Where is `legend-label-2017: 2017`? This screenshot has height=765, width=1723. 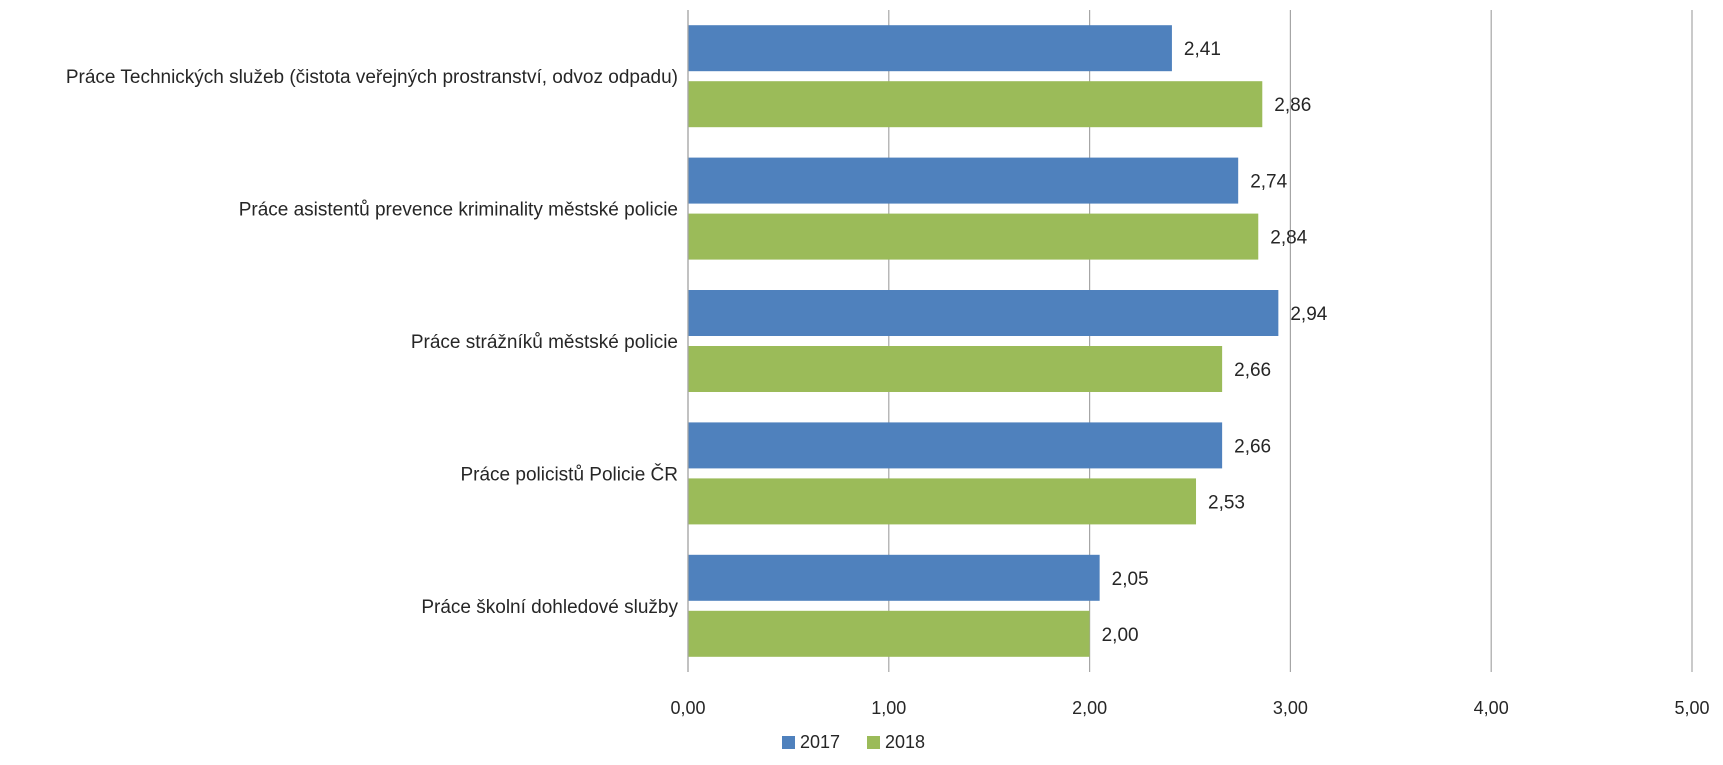
legend-label-2017: 2017 is located at coordinates (820, 742).